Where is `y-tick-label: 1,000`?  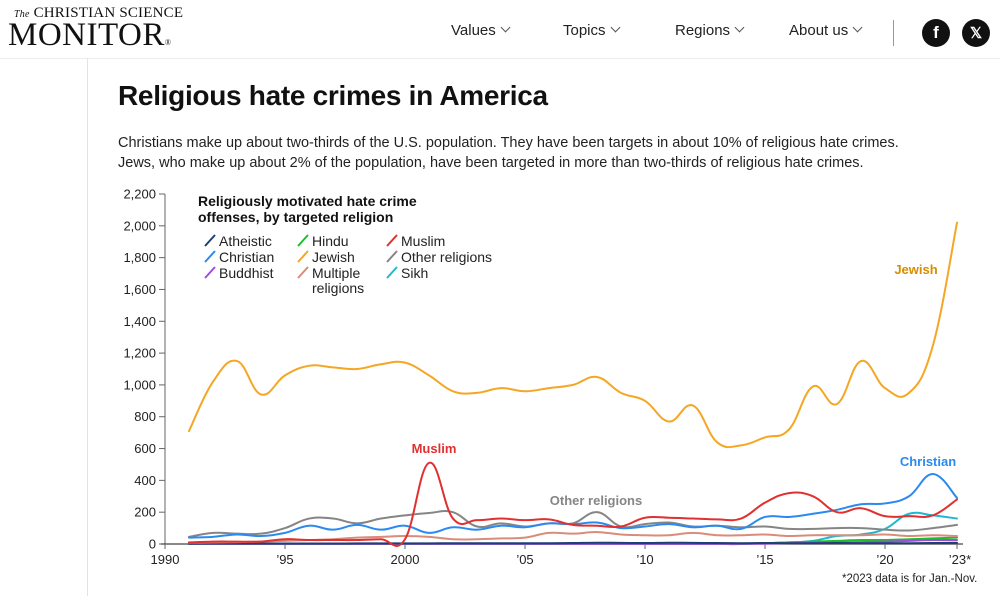 y-tick-label: 1,000 is located at coordinates (139, 384).